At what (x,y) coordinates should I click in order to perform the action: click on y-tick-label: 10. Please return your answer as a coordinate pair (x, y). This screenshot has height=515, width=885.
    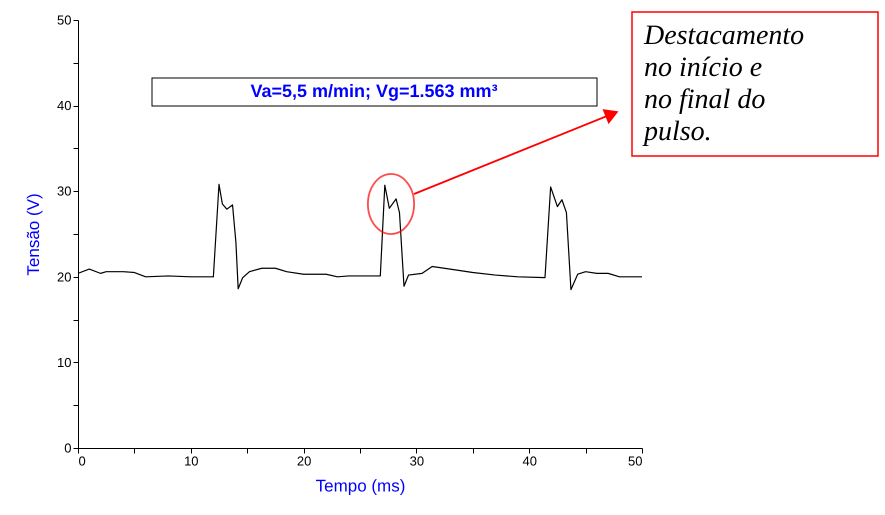
    Looking at the image, I should click on (64, 362).